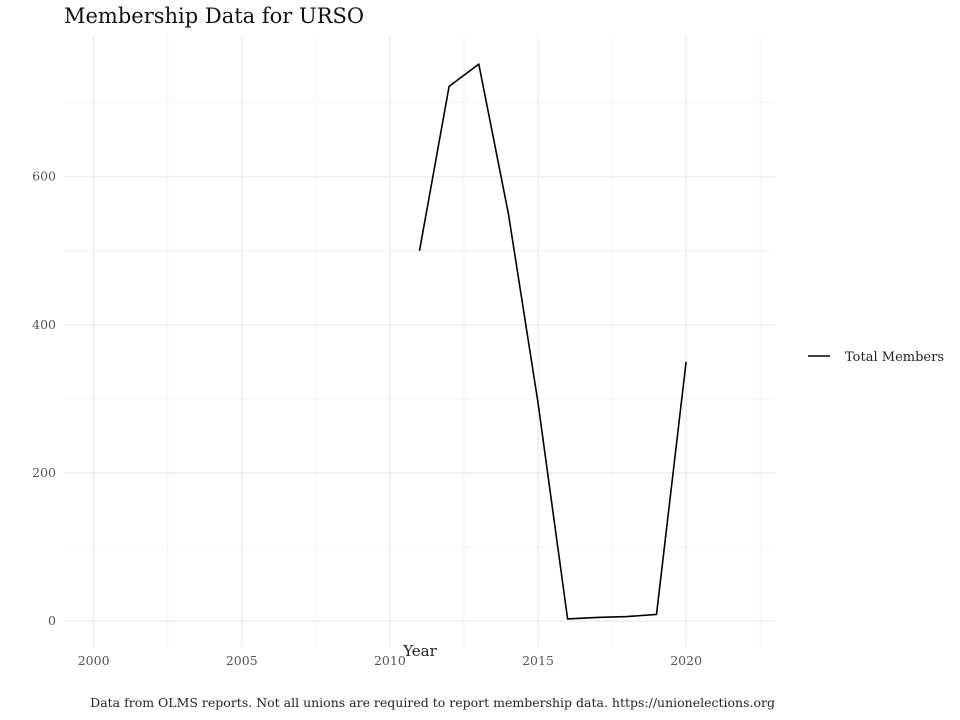 The height and width of the screenshot is (720, 960). I want to click on y-tick-label: 0, so click(52, 620).